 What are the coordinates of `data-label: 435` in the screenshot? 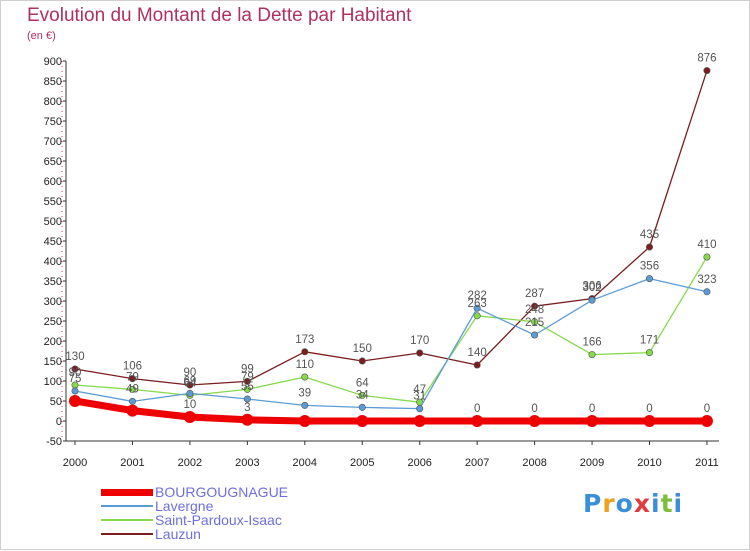 It's located at (649, 235).